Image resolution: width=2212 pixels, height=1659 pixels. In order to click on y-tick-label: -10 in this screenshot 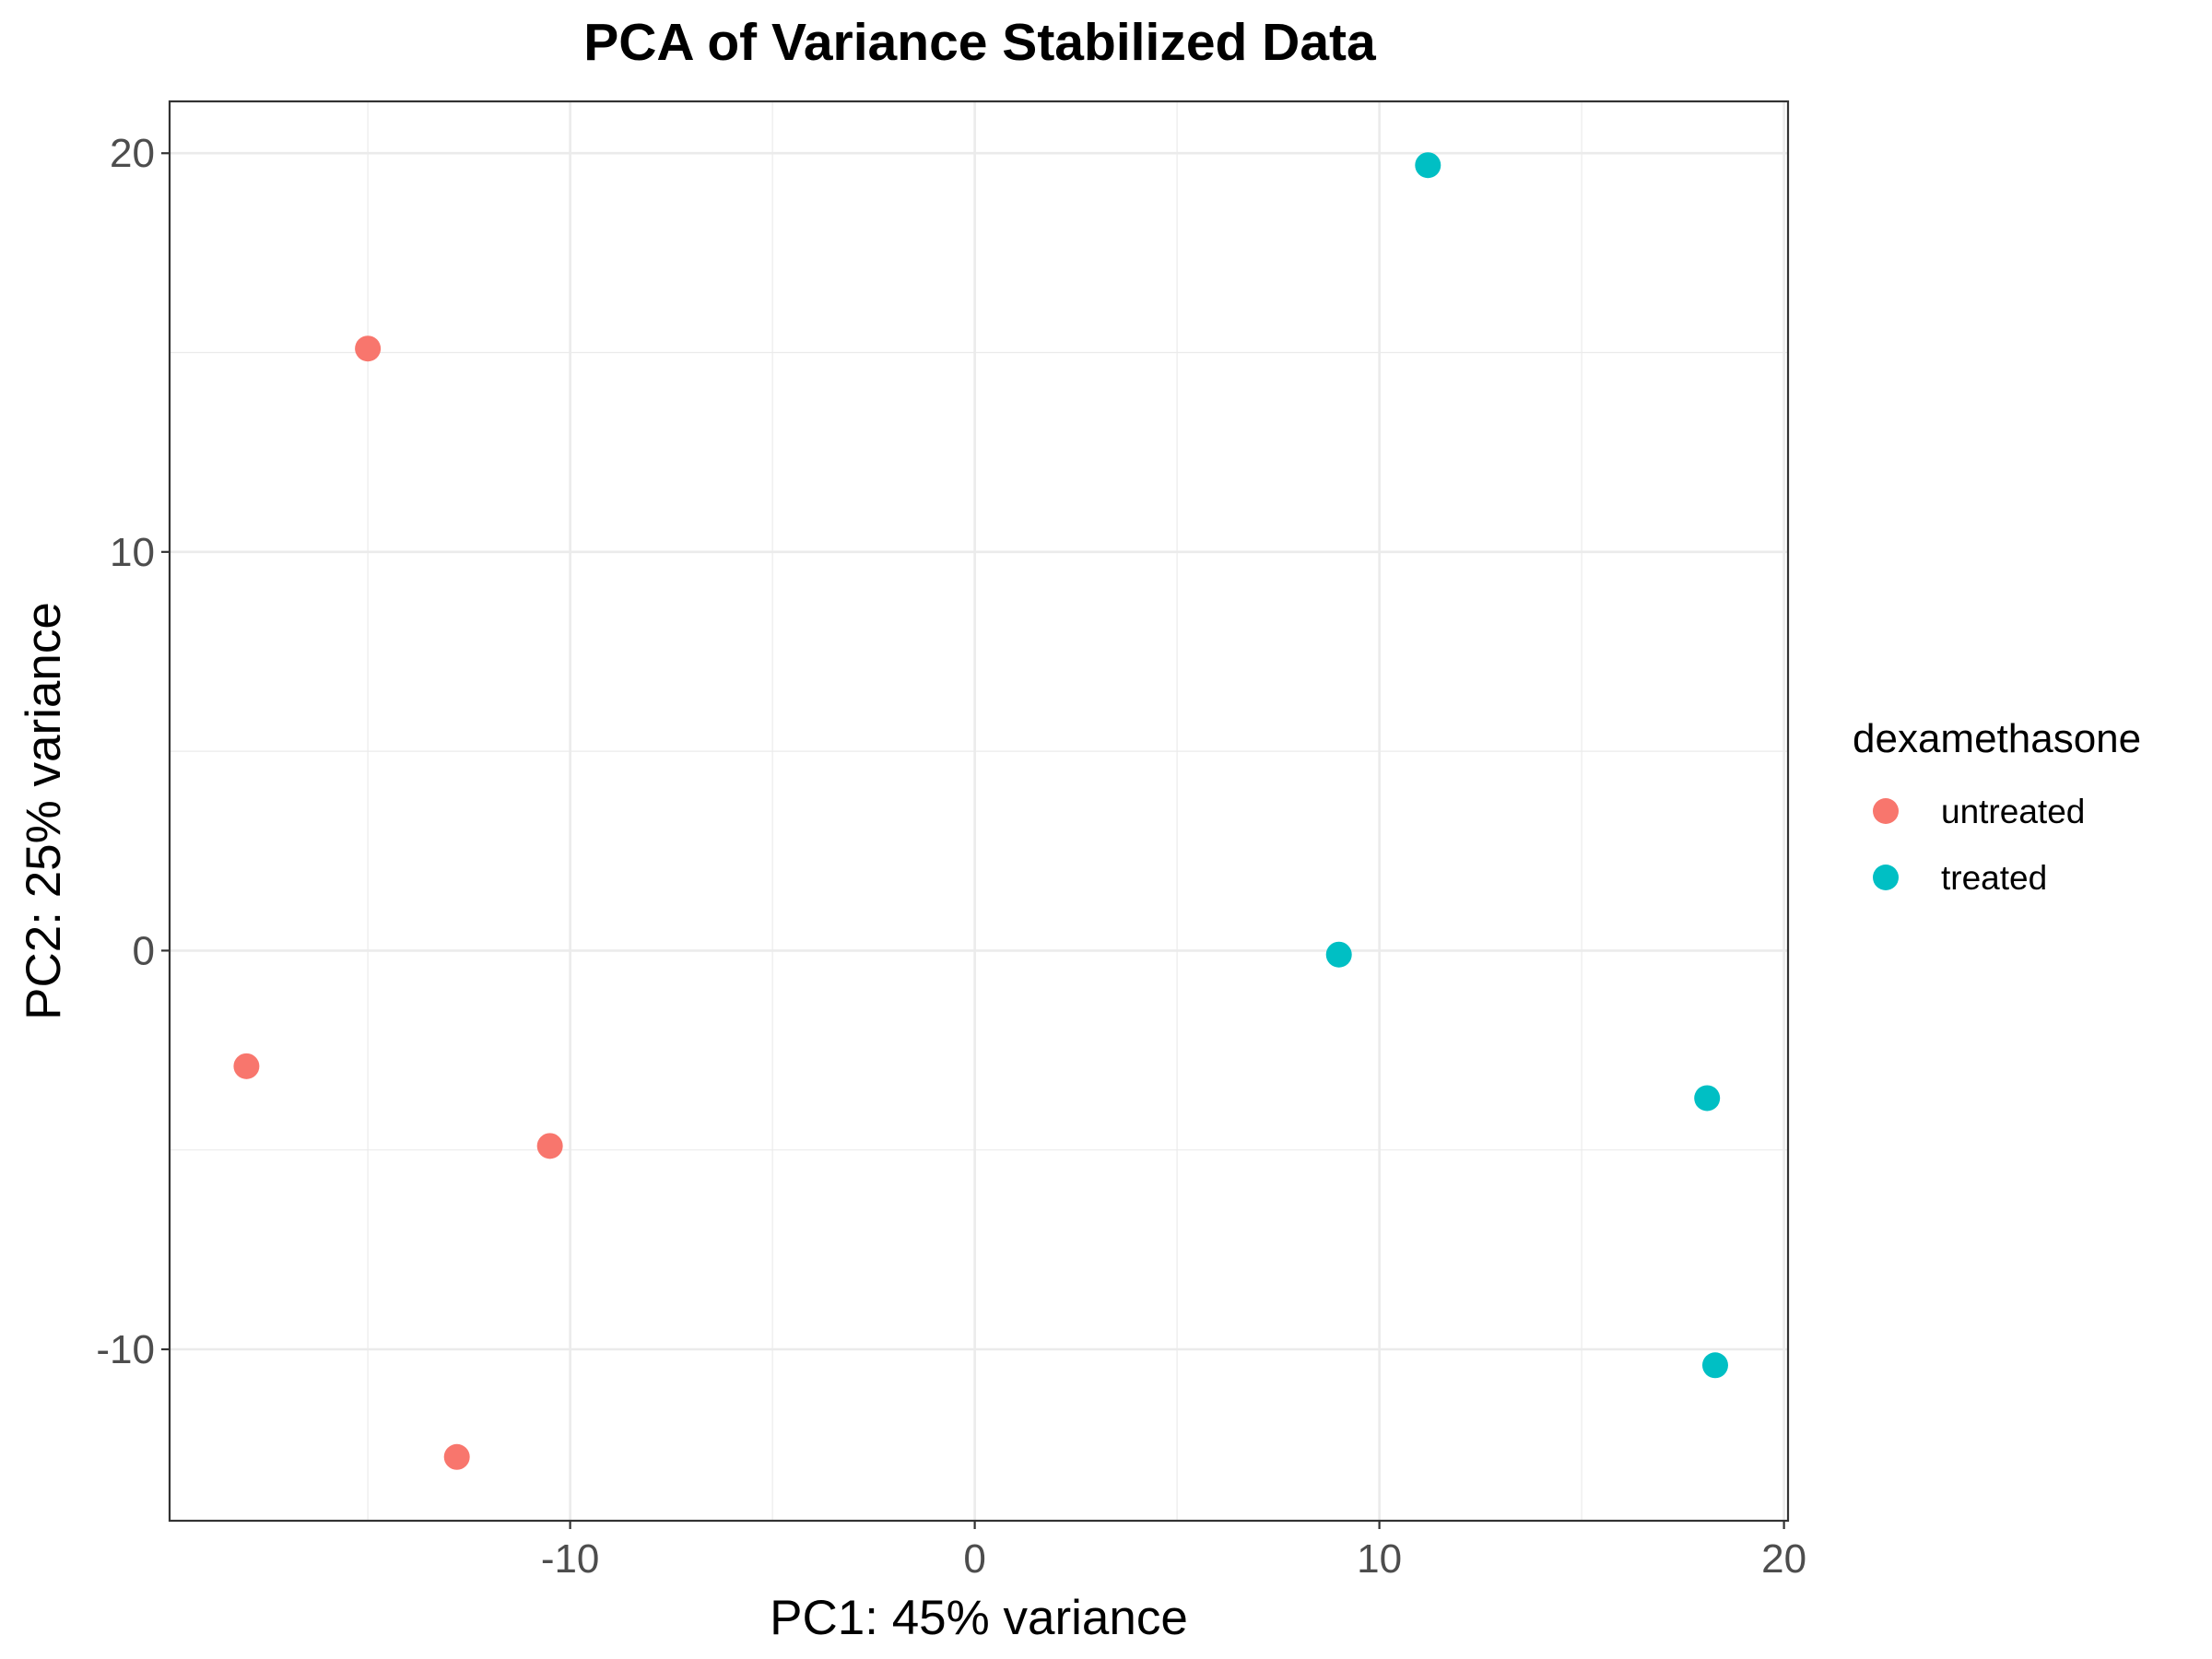, I will do `click(125, 1349)`.